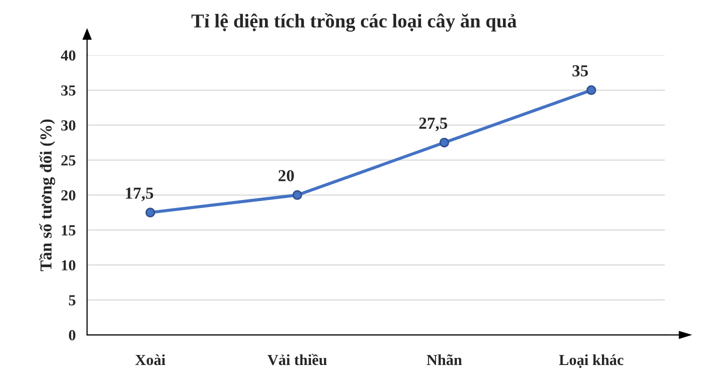  What do you see at coordinates (591, 361) in the screenshot?
I see `x-tick-label: Loại khác` at bounding box center [591, 361].